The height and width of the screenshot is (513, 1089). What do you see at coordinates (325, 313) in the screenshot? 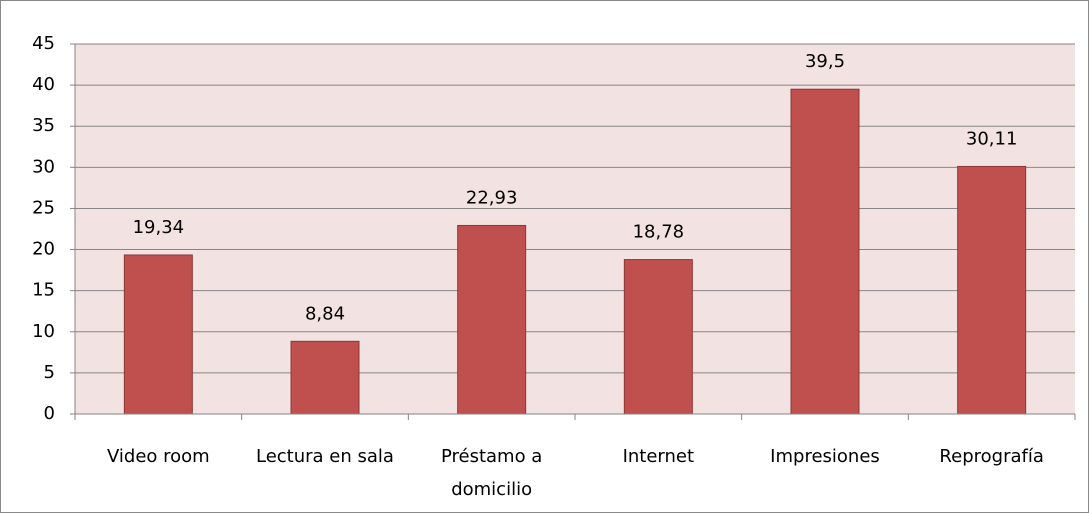
I see `data-label: 8,84` at bounding box center [325, 313].